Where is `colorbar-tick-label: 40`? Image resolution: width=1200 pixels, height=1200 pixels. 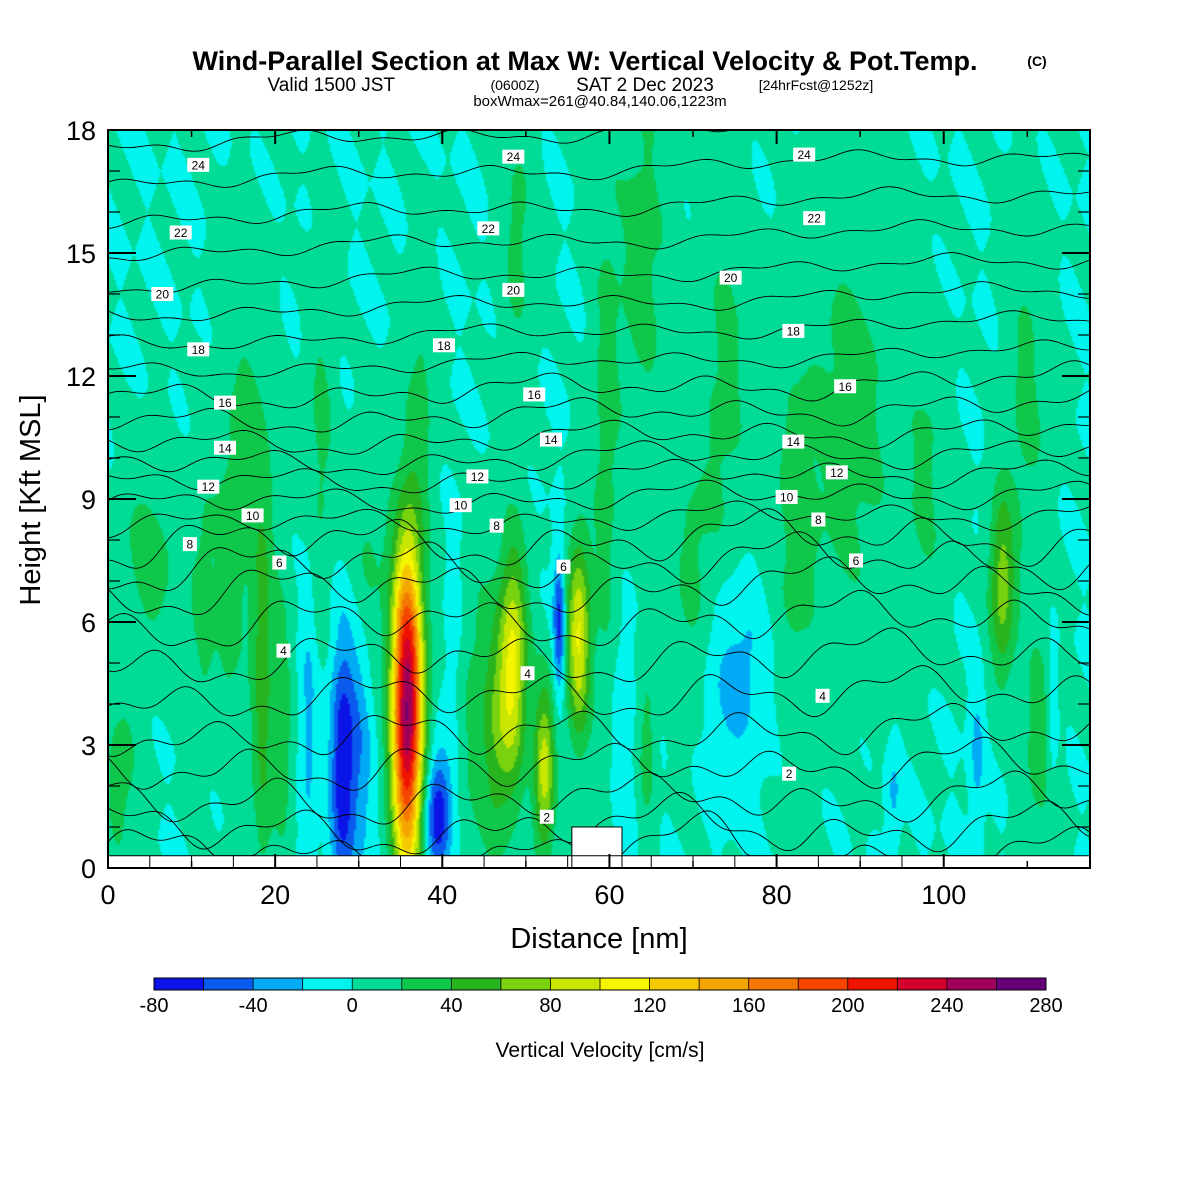 colorbar-tick-label: 40 is located at coordinates (451, 1006).